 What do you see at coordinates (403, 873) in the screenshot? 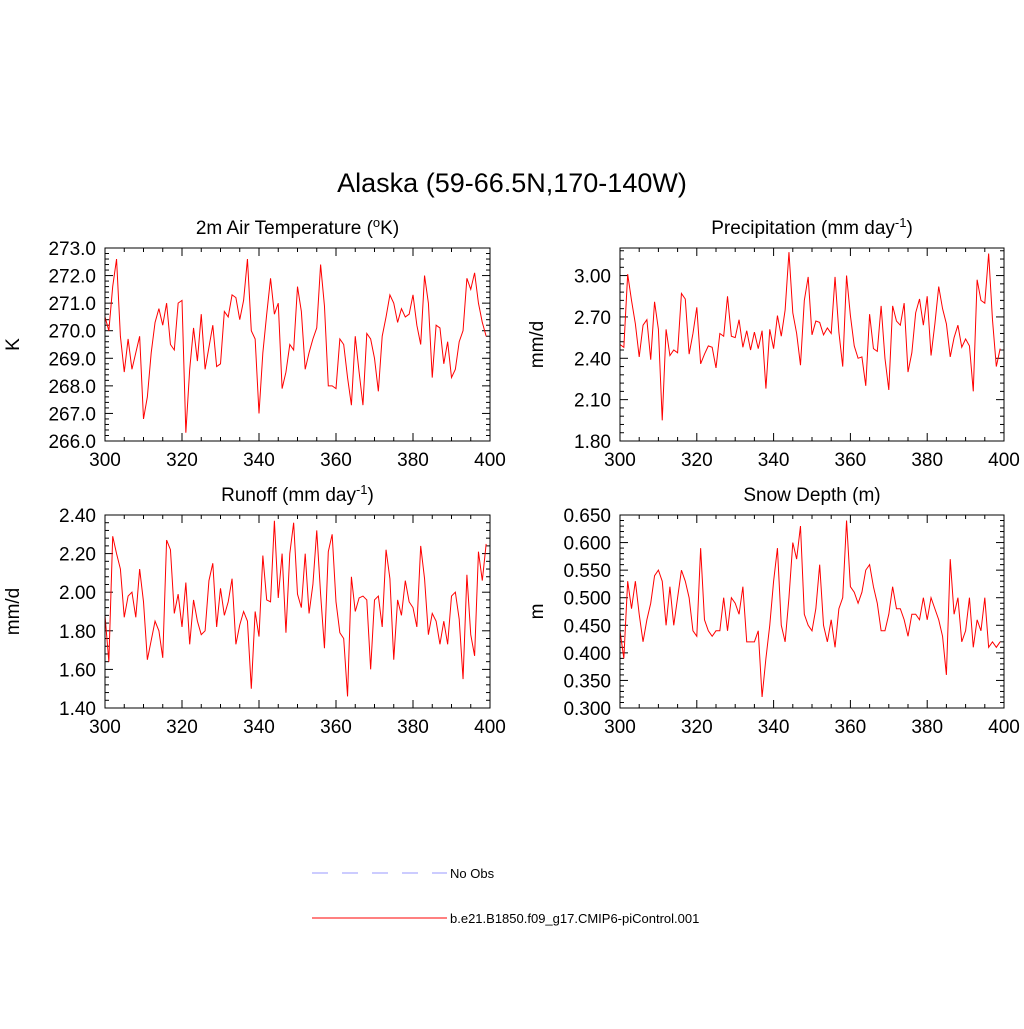
I see `legend-item: No Obs` at bounding box center [403, 873].